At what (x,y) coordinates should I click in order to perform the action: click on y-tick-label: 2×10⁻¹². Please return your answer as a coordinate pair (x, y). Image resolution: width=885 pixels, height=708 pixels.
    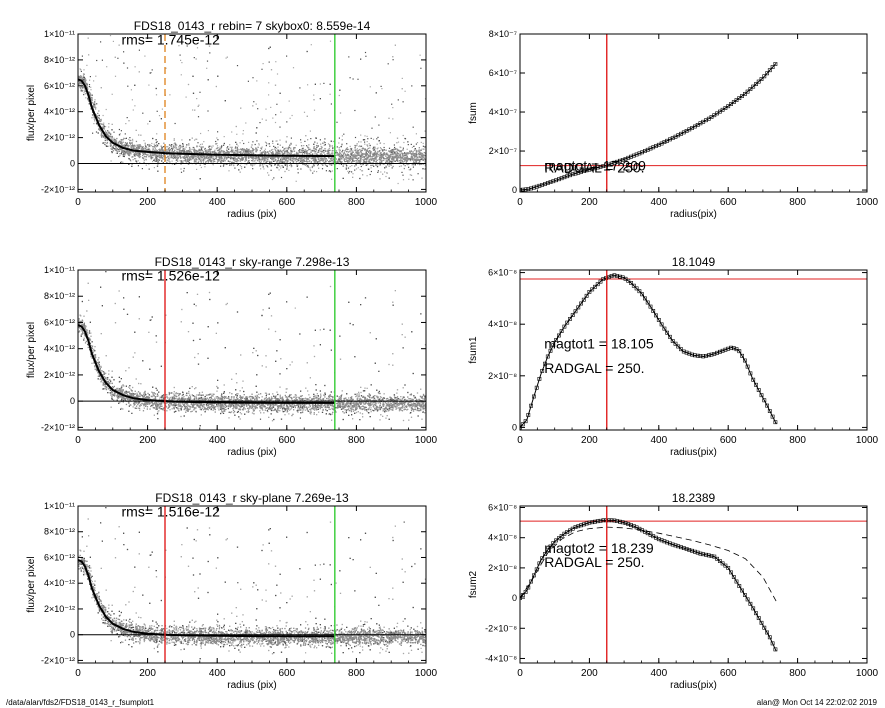
    Looking at the image, I should click on (59, 138).